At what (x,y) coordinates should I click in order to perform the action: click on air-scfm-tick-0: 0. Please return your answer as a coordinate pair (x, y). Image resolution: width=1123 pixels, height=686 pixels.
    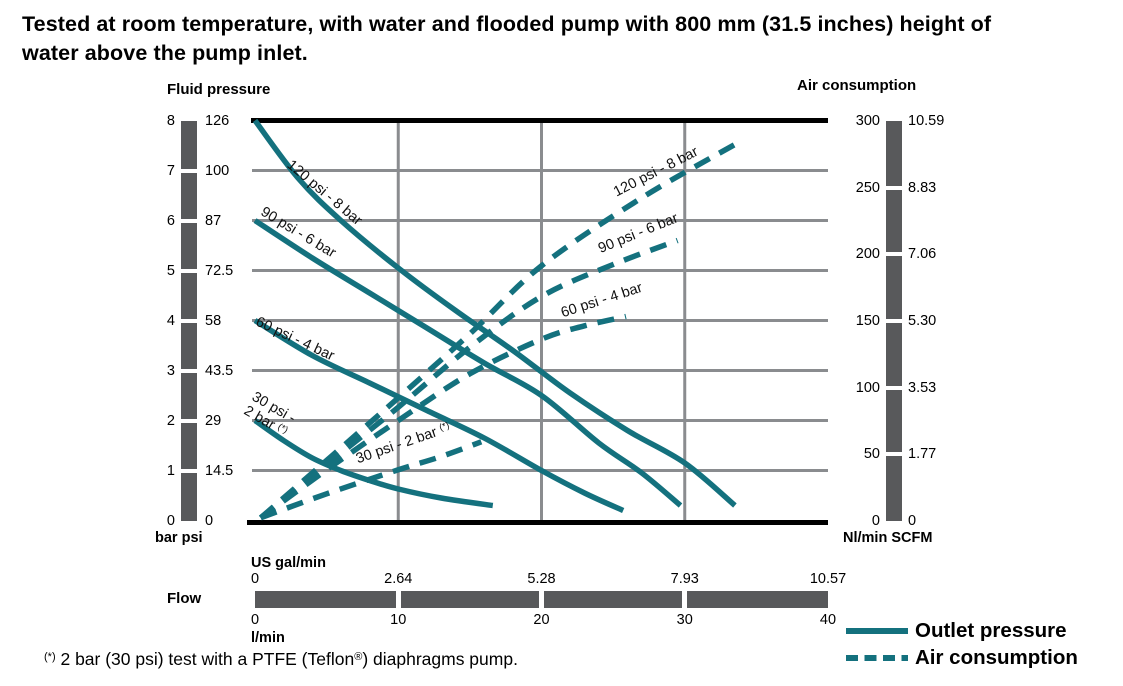
    Looking at the image, I should click on (912, 521).